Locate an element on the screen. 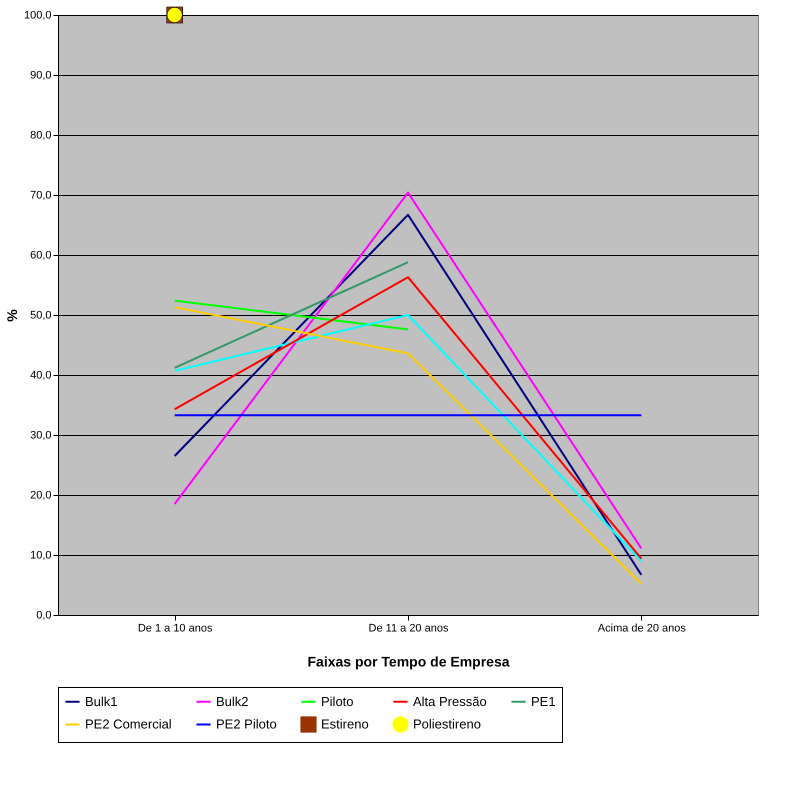 Image resolution: width=799 pixels, height=788 pixels. y-tick-label: 0,0 is located at coordinates (44, 616).